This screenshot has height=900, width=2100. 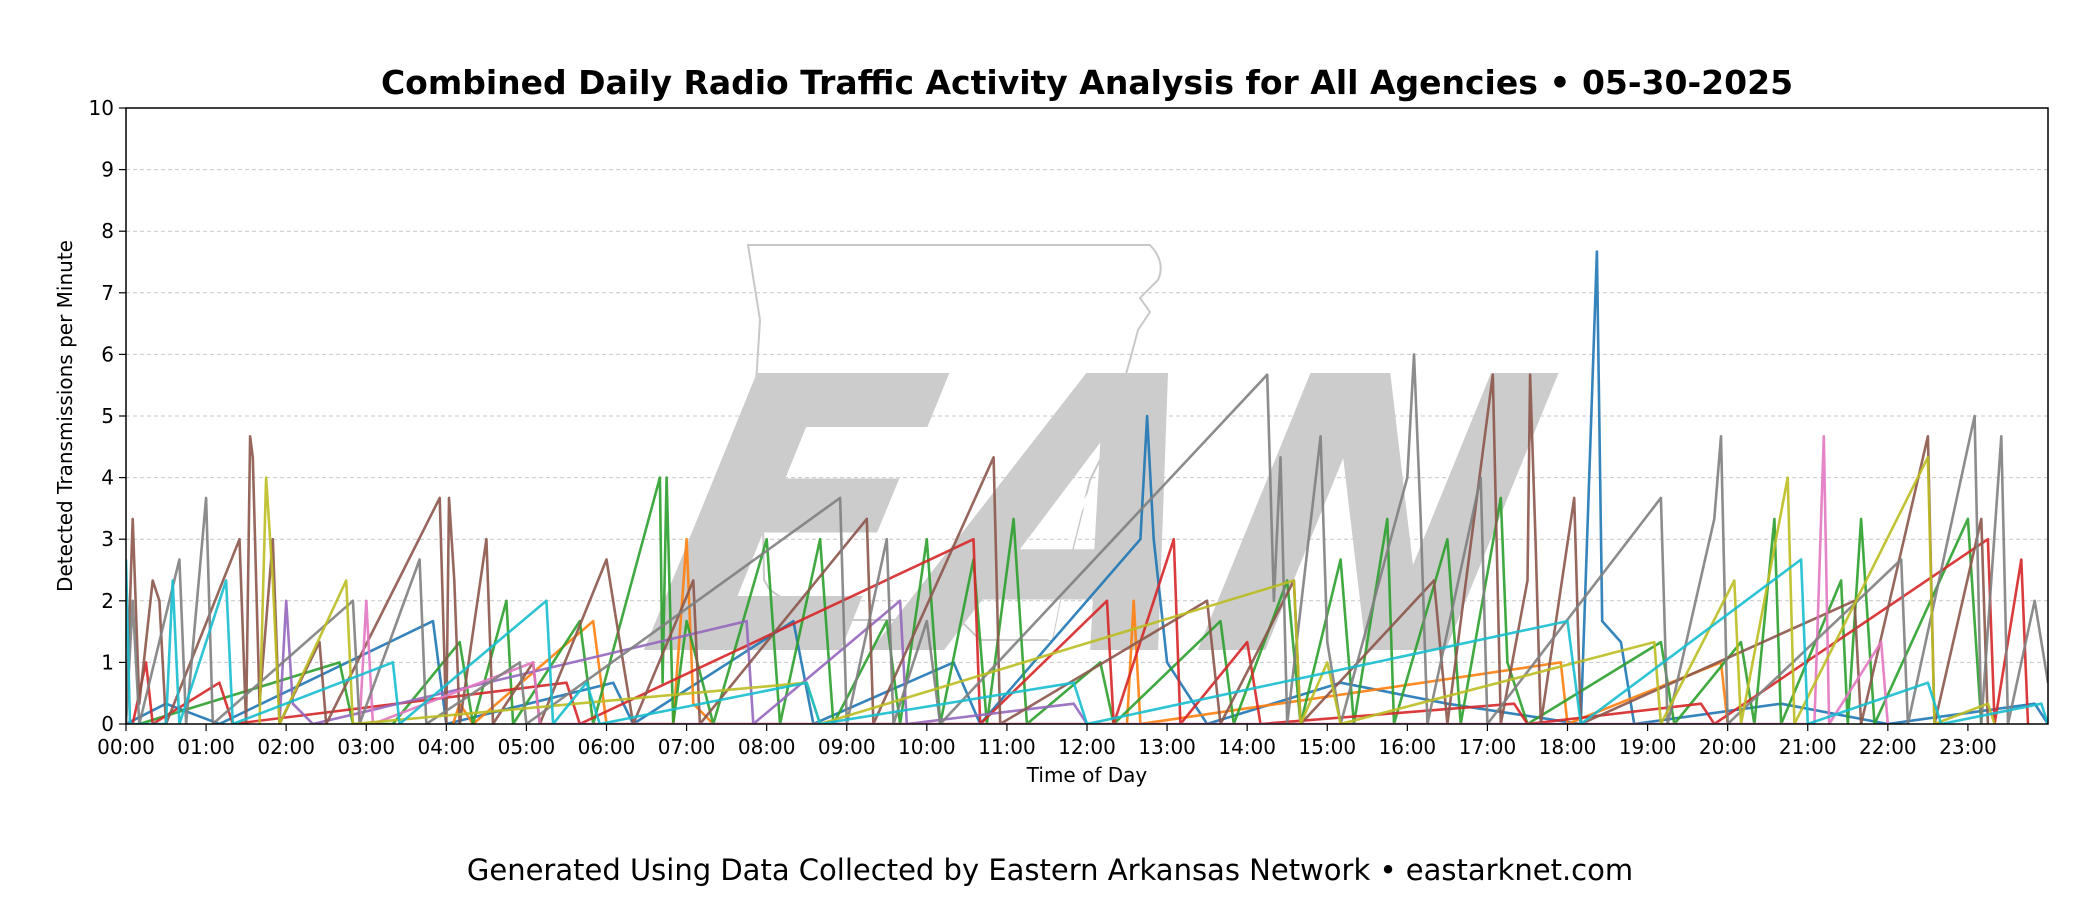 What do you see at coordinates (1247, 747) in the screenshot?
I see `x-tick-label: 14:00` at bounding box center [1247, 747].